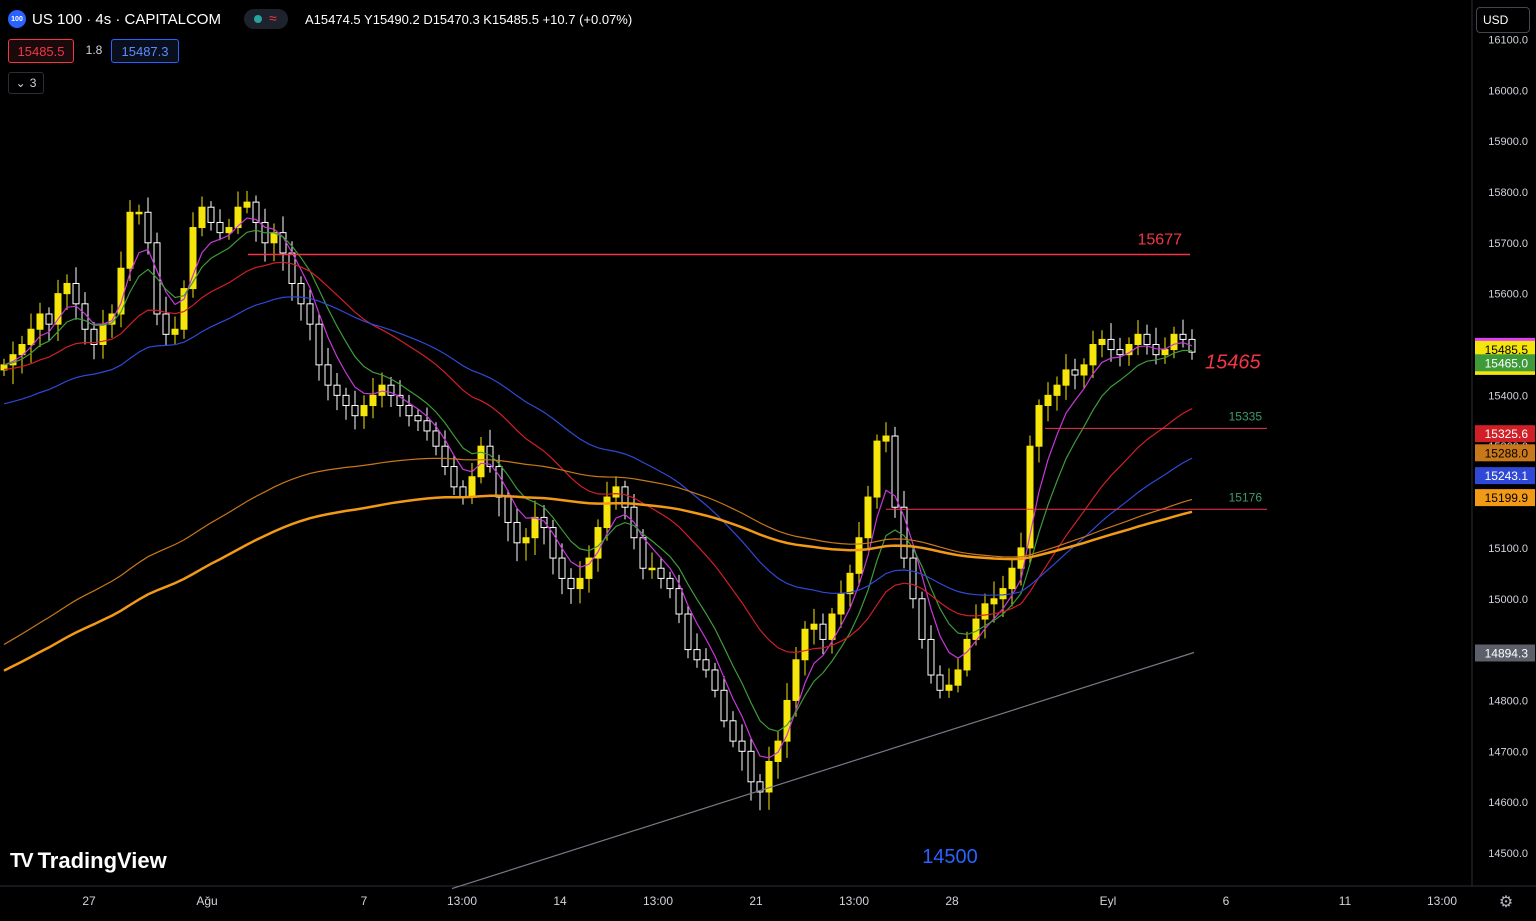  I want to click on y-tick-label: 16000.0, so click(1508, 91).